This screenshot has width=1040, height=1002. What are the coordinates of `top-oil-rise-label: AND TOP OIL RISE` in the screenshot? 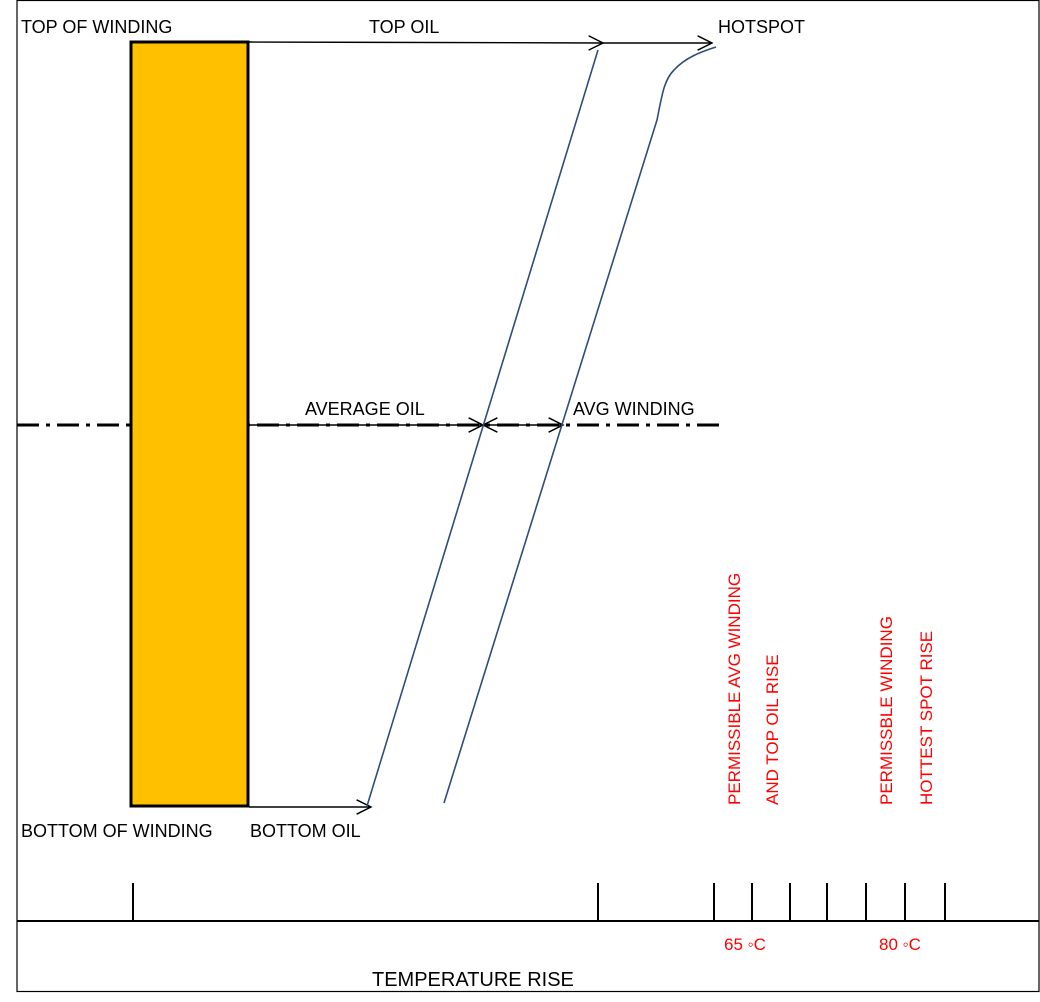 It's located at (772, 729).